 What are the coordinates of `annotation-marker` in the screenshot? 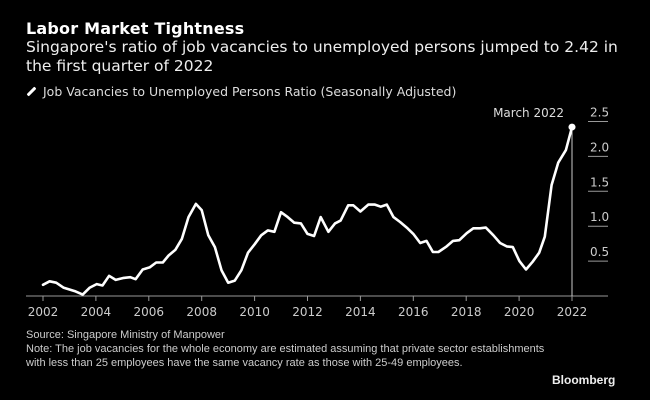 It's located at (572, 127).